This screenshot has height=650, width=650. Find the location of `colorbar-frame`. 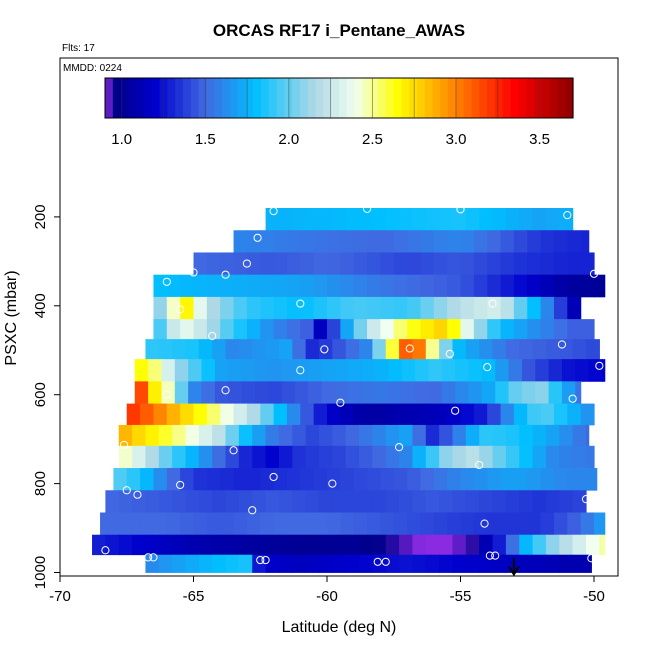

colorbar-frame is located at coordinates (339, 98).